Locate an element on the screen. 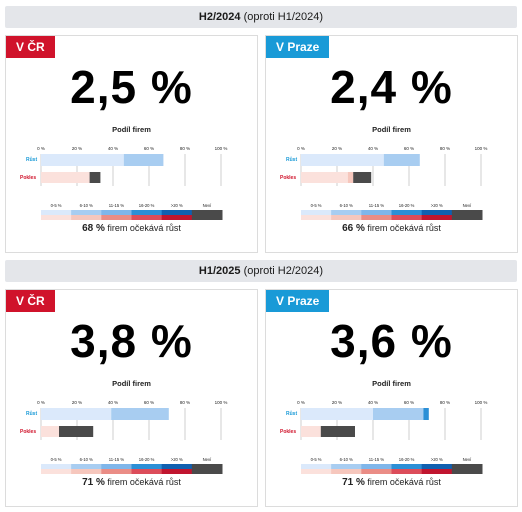  big-value: 3,8 % is located at coordinates (131, 341).